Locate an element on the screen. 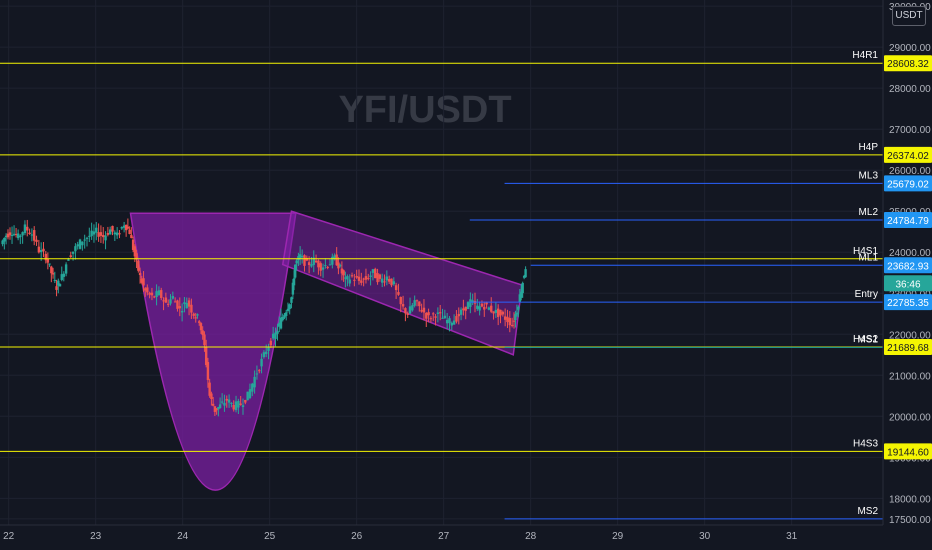 This screenshot has height=550, width=932. time-axis: 22 23 24 25 26 27 28 29 30 31 is located at coordinates (441, 537).